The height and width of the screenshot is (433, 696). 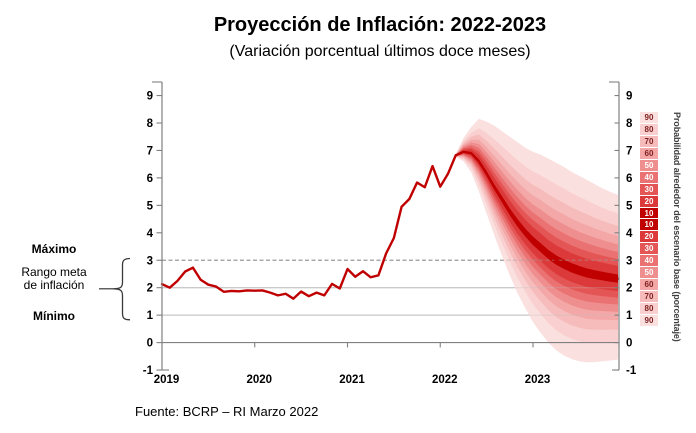 What do you see at coordinates (122, 289) in the screenshot?
I see `target-range-brace` at bounding box center [122, 289].